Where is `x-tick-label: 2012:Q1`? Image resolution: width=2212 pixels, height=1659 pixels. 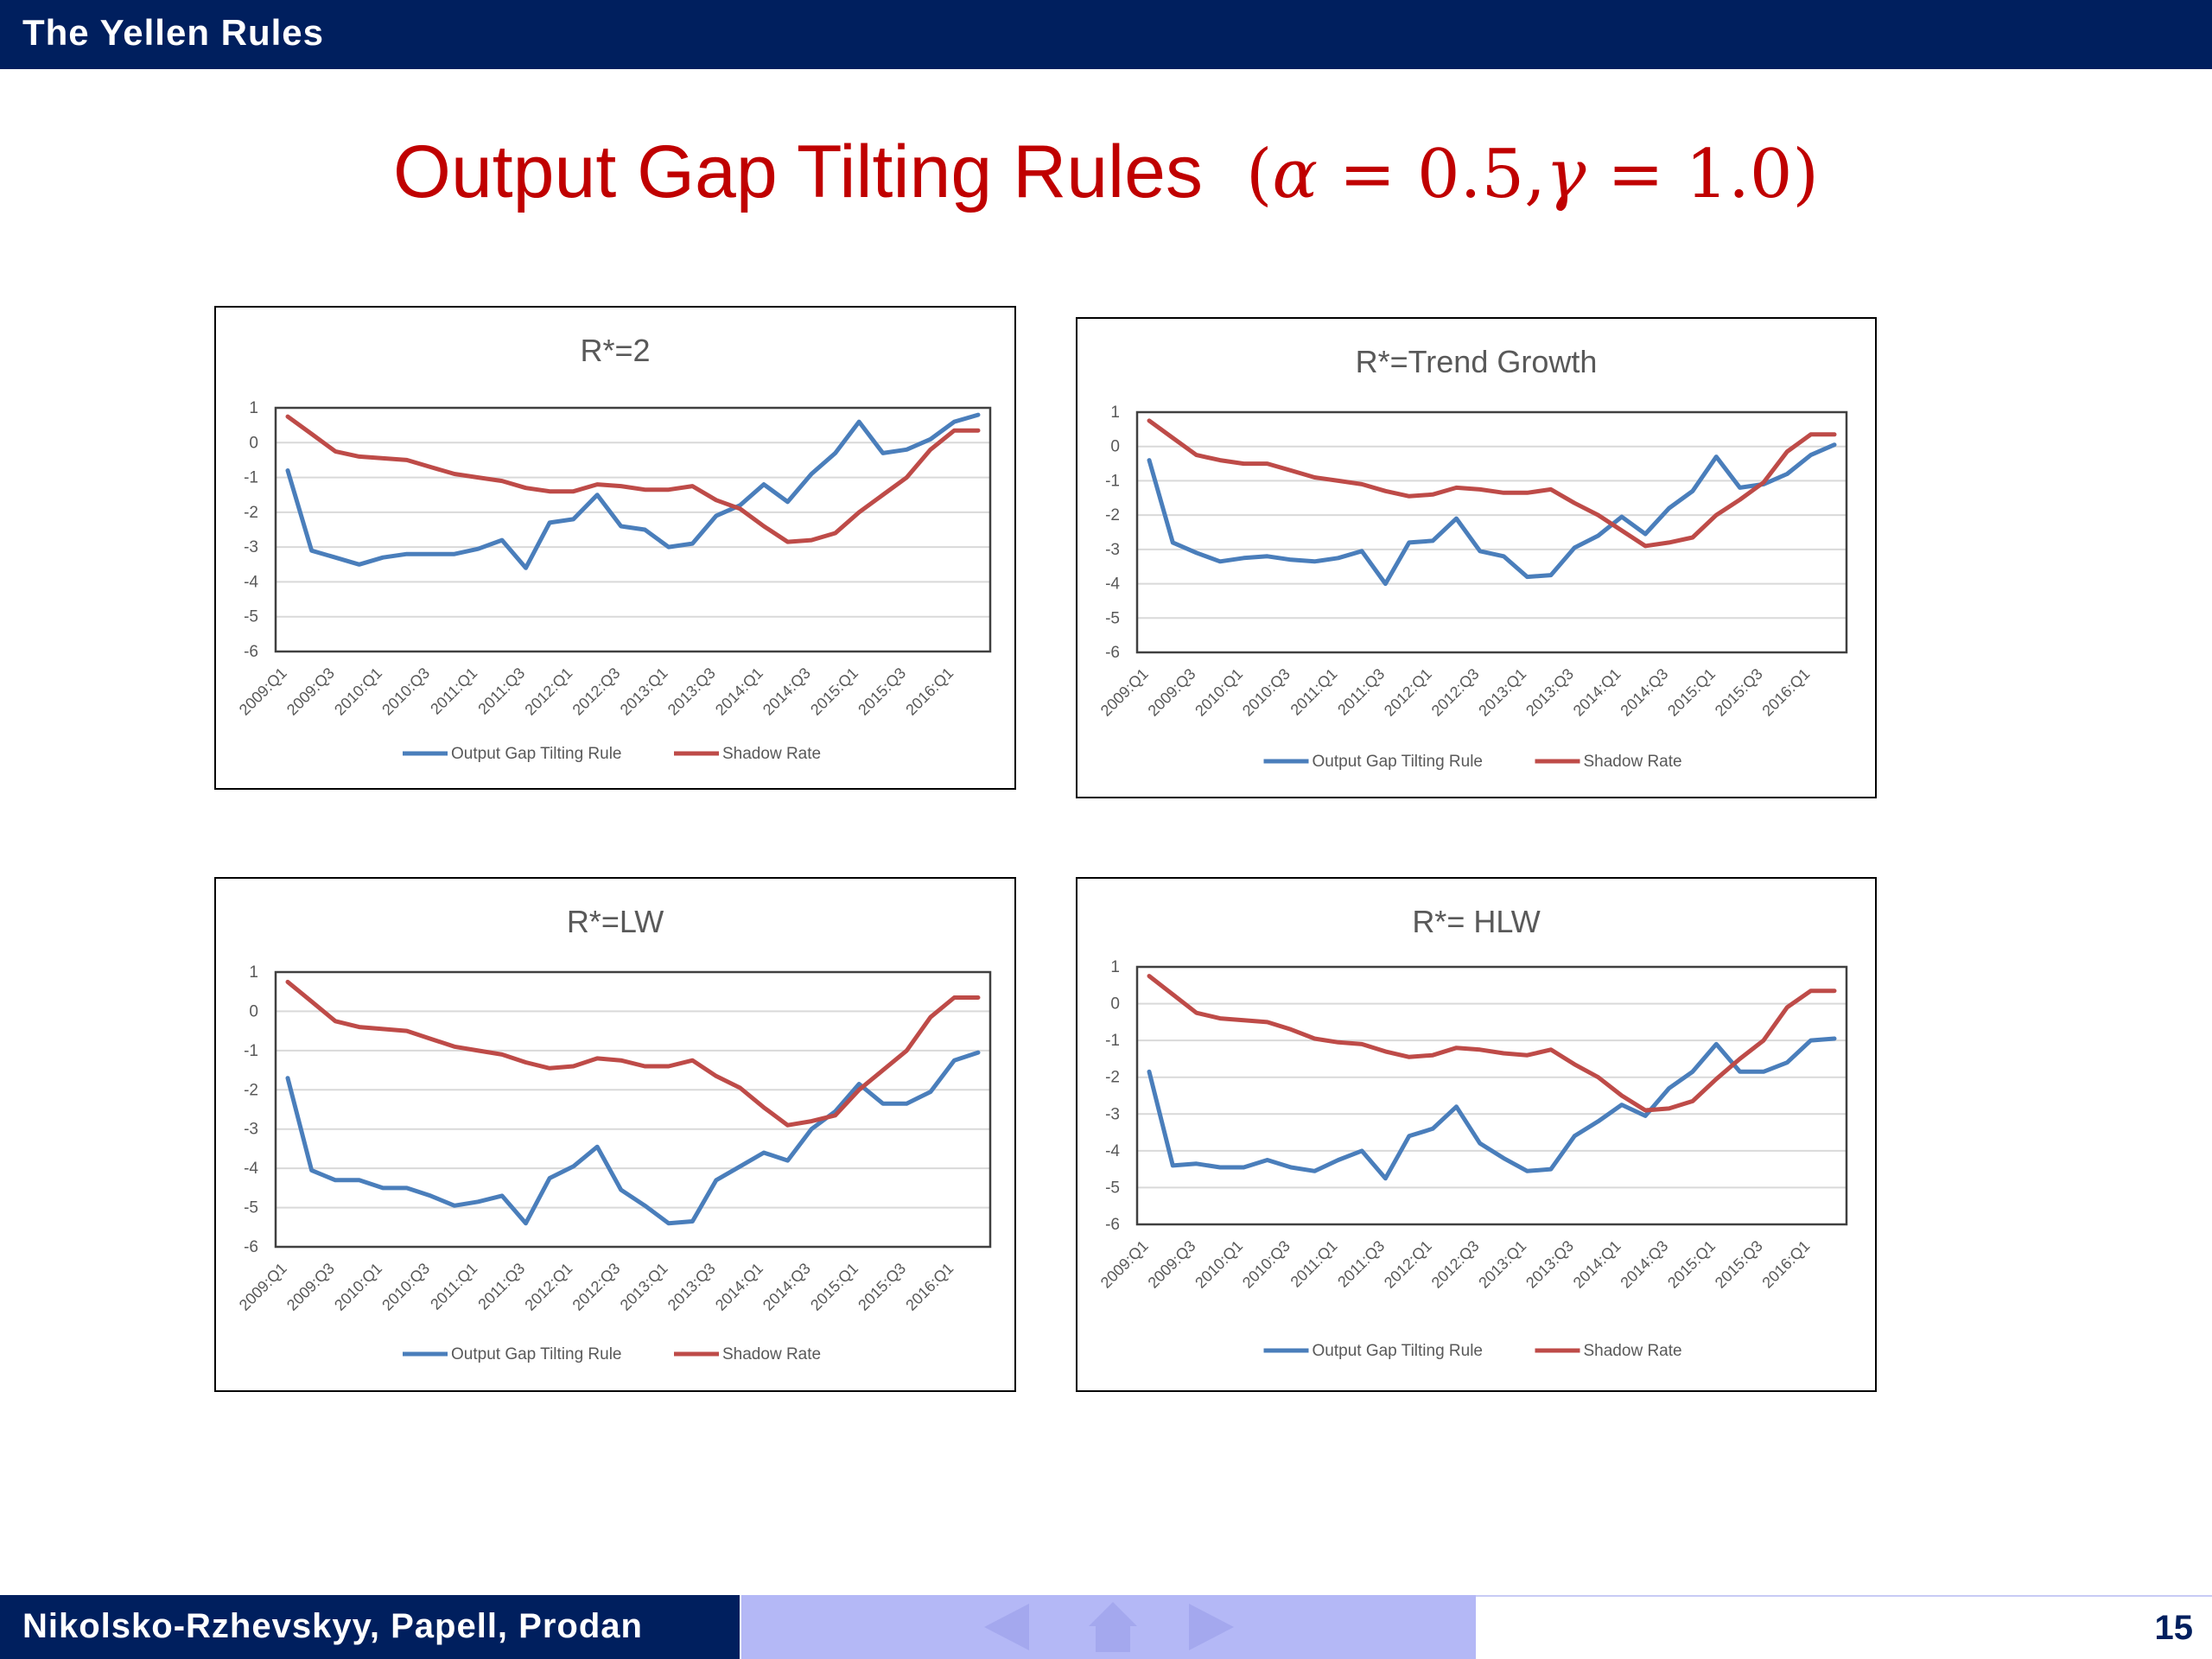
x-tick-label: 2012:Q1 is located at coordinates (1408, 692).